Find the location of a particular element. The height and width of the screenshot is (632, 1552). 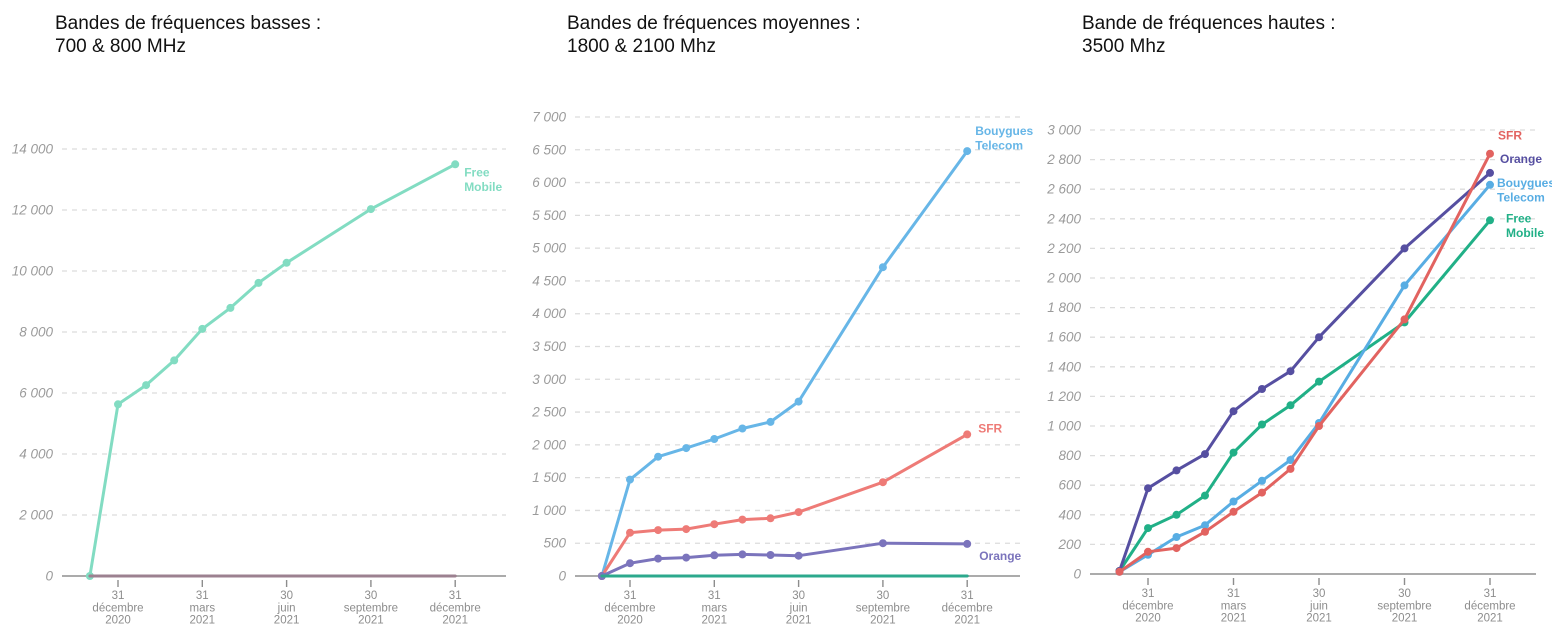

y-axis-tick-label: 4 000 is located at coordinates (549, 313).